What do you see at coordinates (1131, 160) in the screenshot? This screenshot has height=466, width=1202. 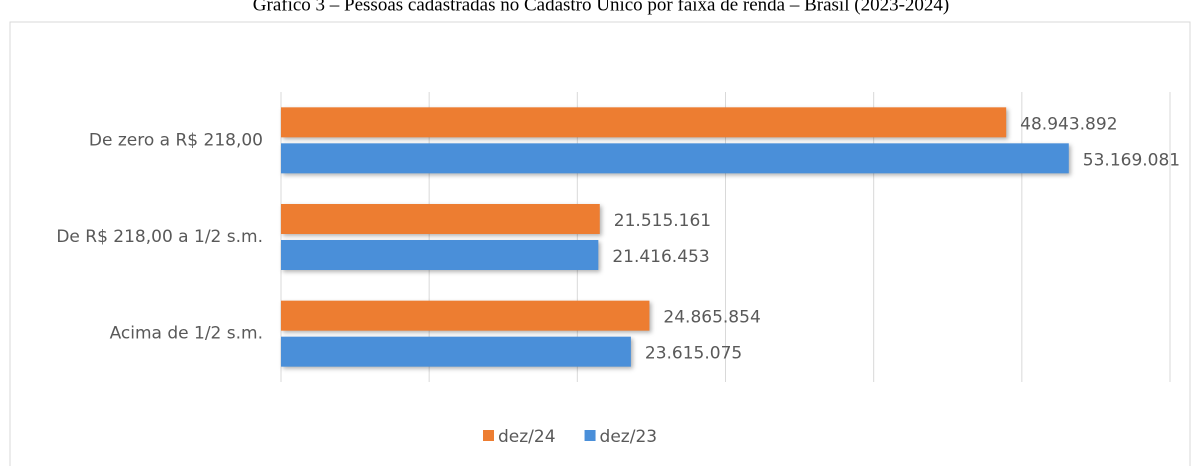 I see `value-label: 53.169.081` at bounding box center [1131, 160].